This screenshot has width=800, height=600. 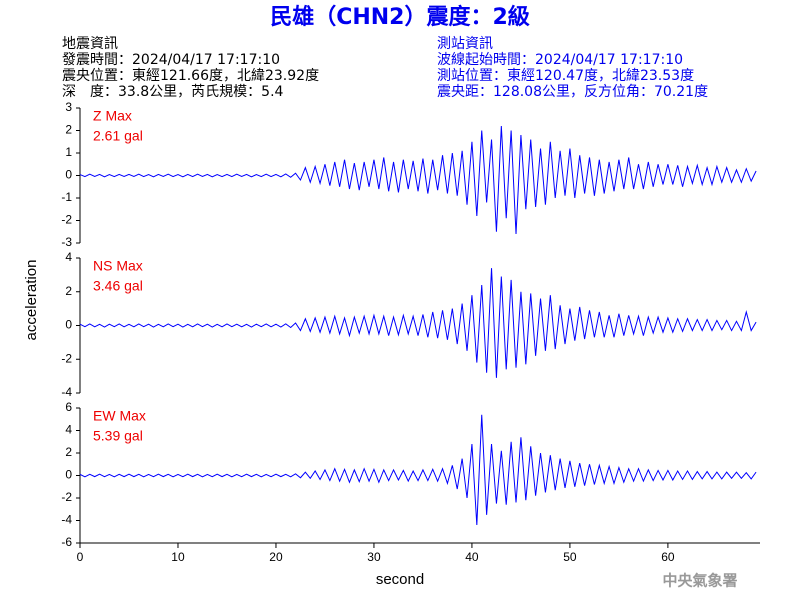 What do you see at coordinates (68, 407) in the screenshot?
I see `y-tick-label: 6` at bounding box center [68, 407].